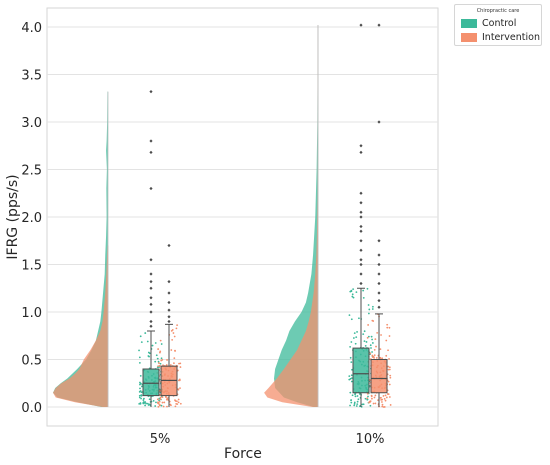 The height and width of the screenshot is (465, 550). I want to click on box-control-10%, so click(361, 370).